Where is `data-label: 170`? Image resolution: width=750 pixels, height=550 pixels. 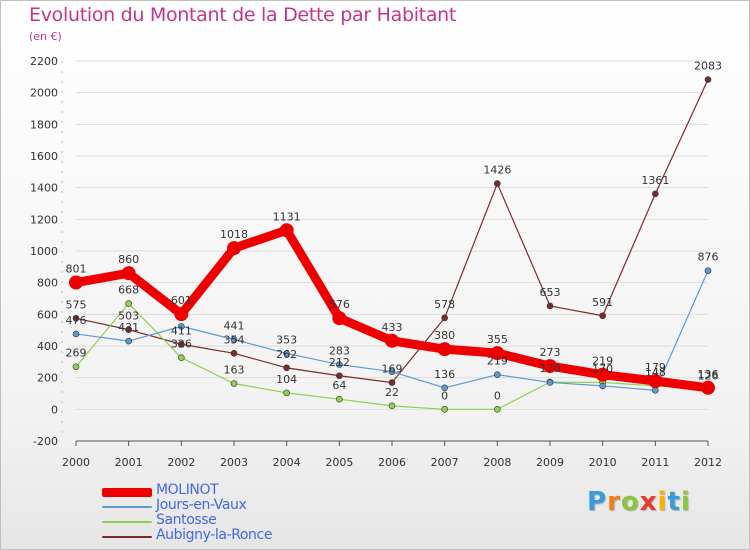 data-label: 170 is located at coordinates (550, 368).